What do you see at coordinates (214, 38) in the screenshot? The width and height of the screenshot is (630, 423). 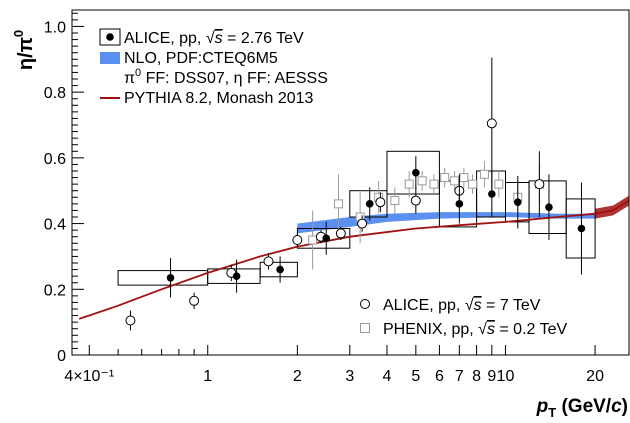 I see `legend-label-alice-276: ALICE, pp, √s = 2.76 TeV` at bounding box center [214, 38].